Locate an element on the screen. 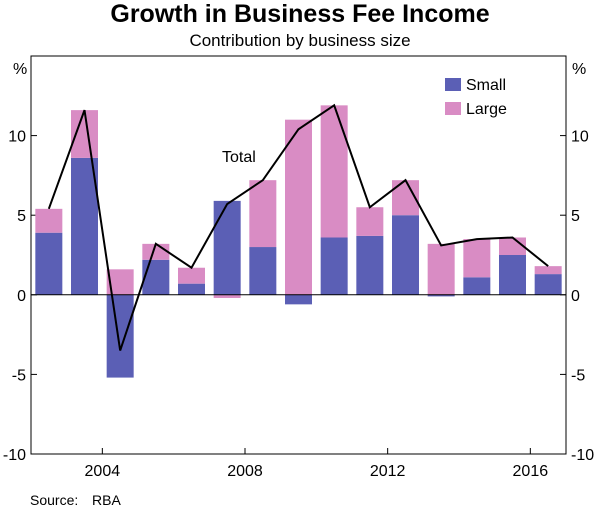 The image size is (600, 510). y-tick-label-left: 5 is located at coordinates (21, 216).